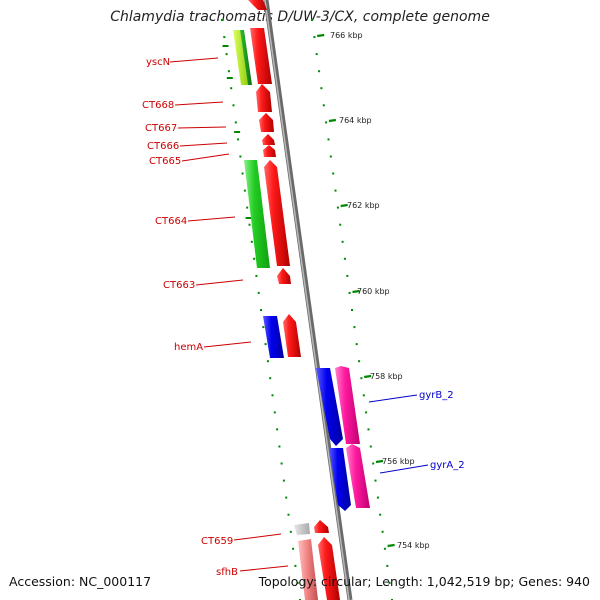  What do you see at coordinates (329, 407) in the screenshot?
I see `gene-gyrB_2-reverse` at bounding box center [329, 407].